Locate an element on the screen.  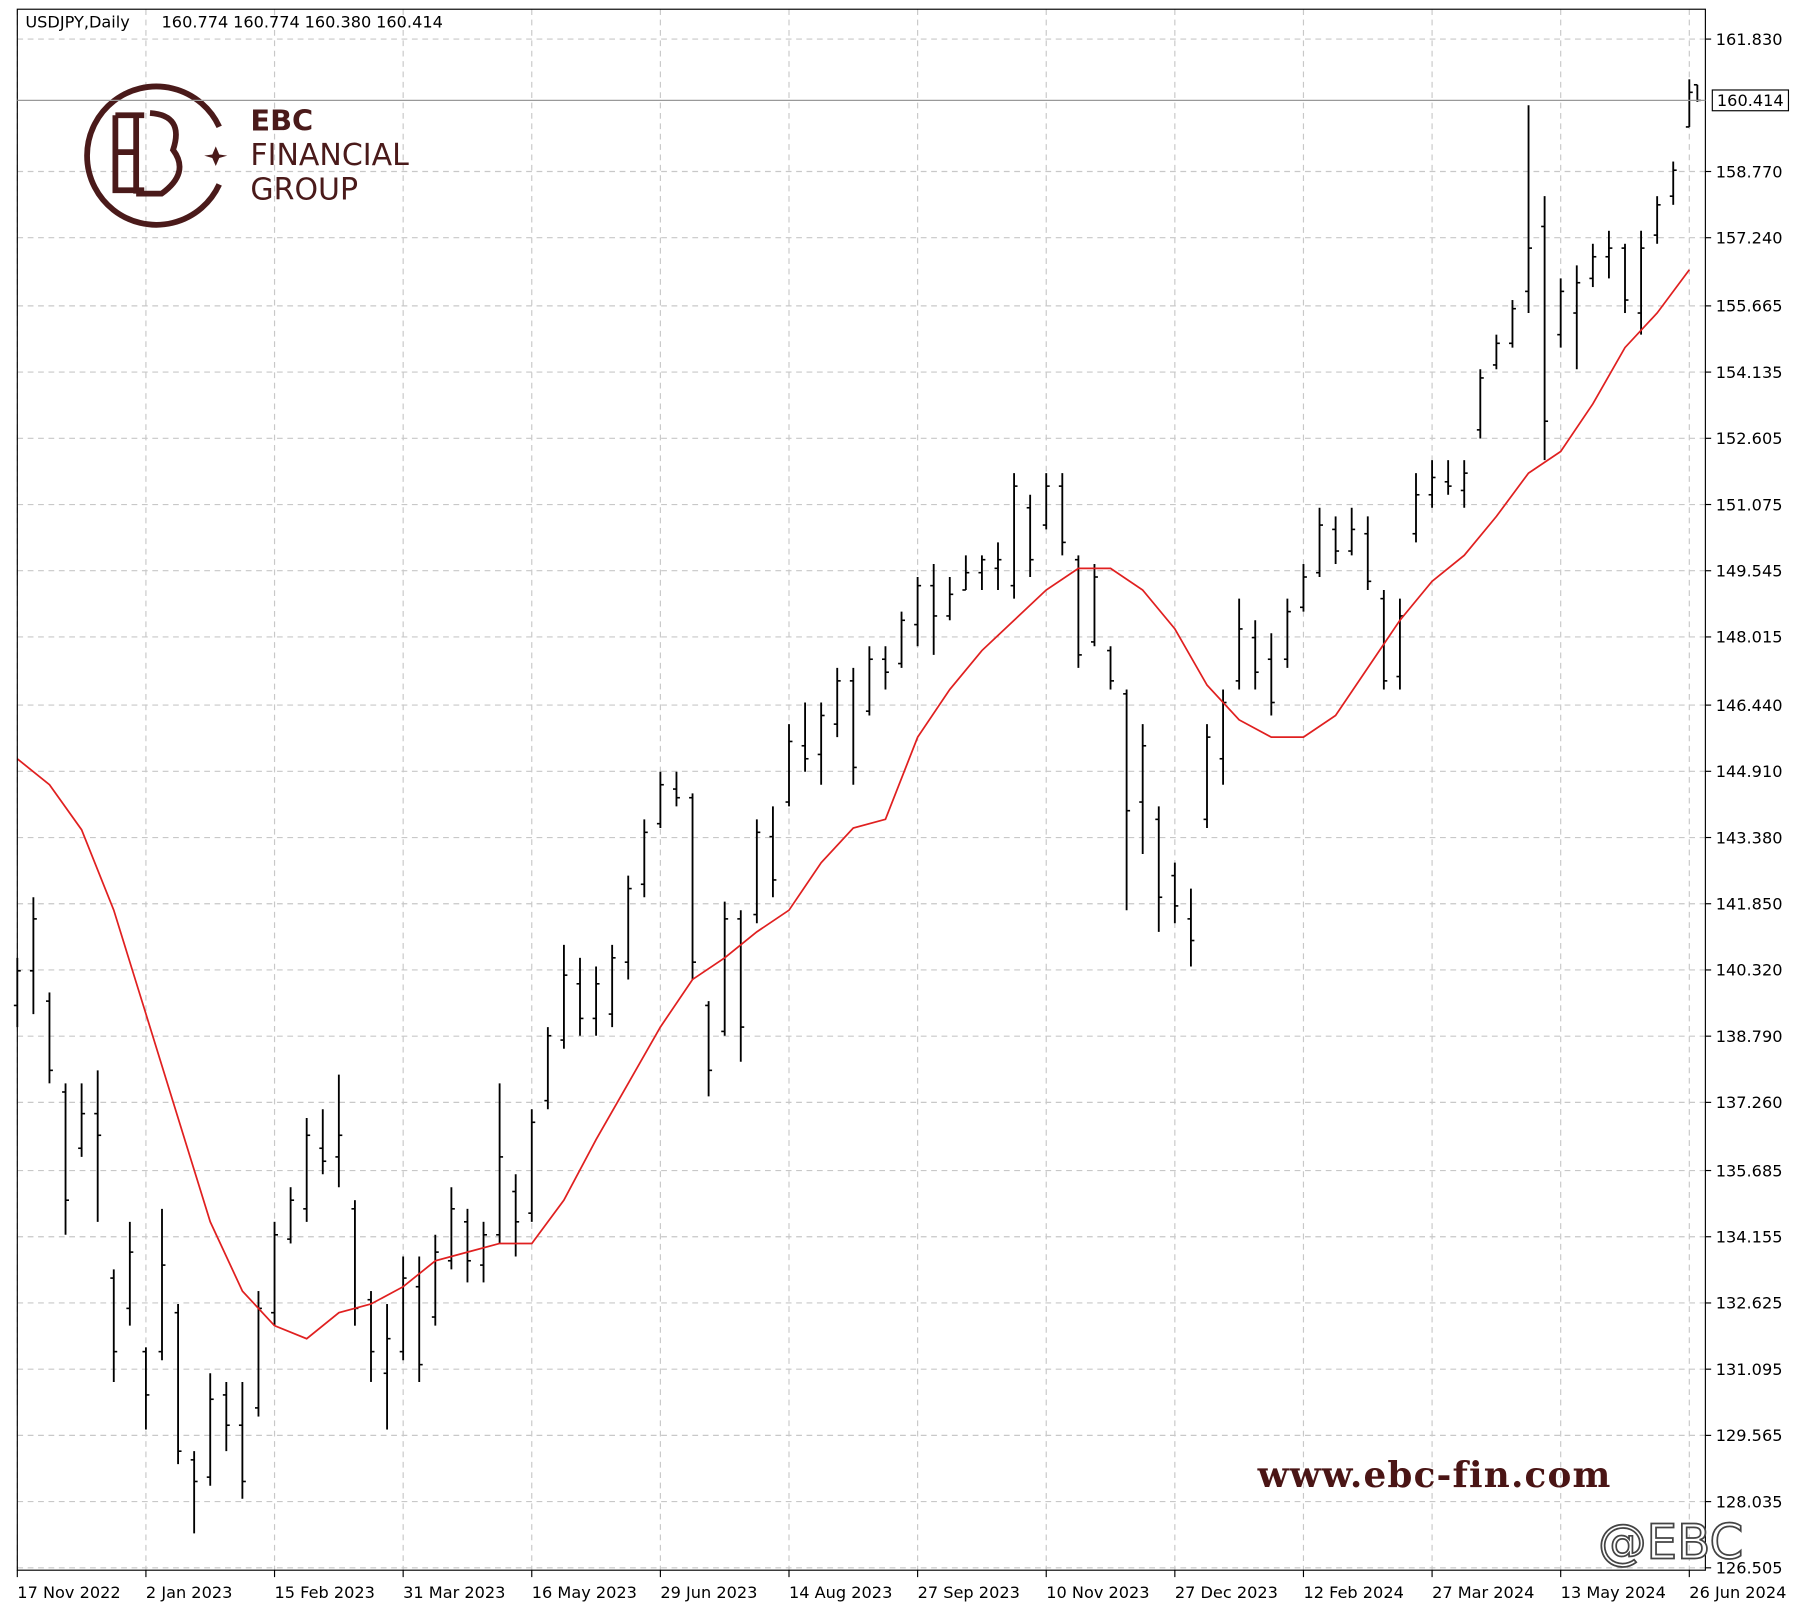
x-tick-label: 27 Mar 2024 is located at coordinates (1483, 1592).